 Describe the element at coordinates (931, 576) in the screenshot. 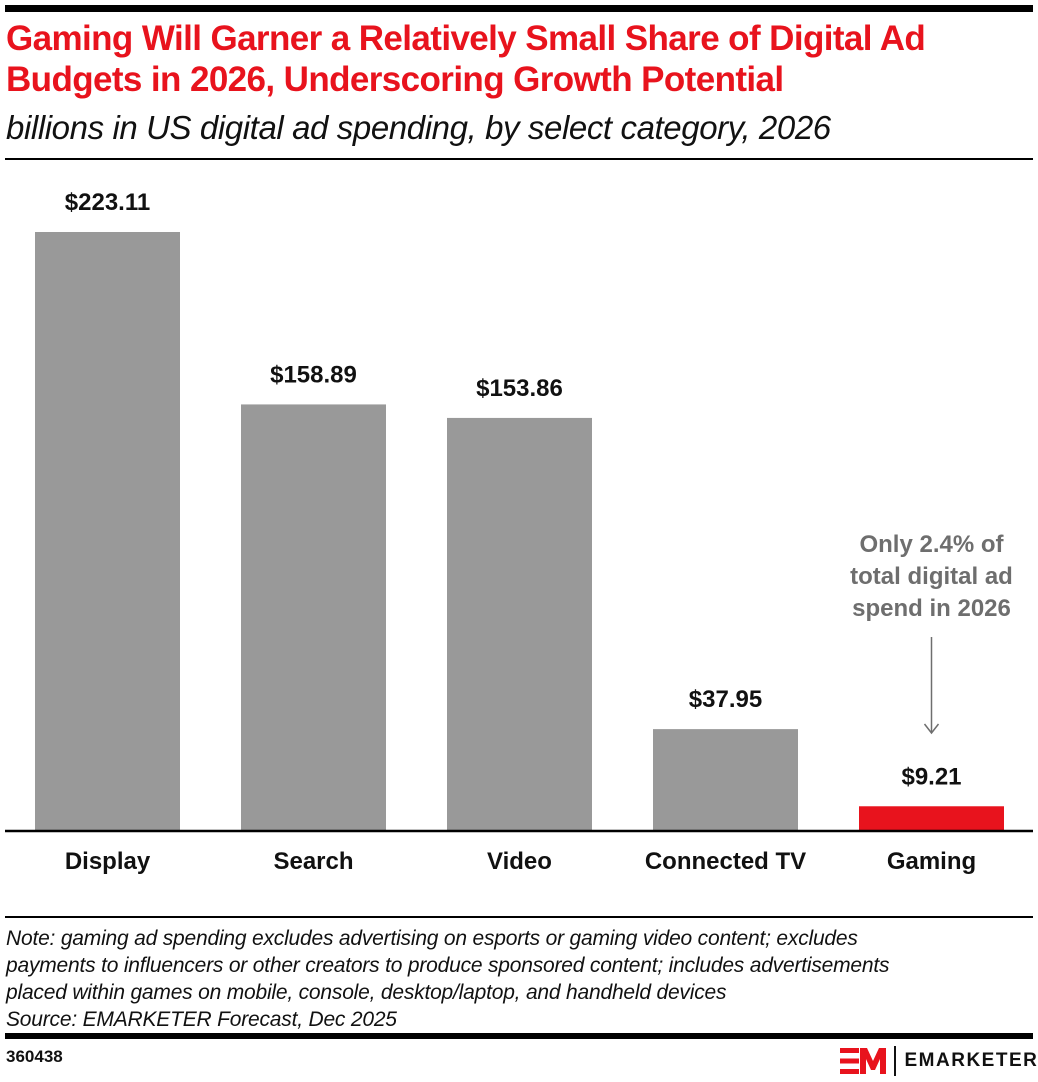

I see `annotation-text: total digital ad` at that location.